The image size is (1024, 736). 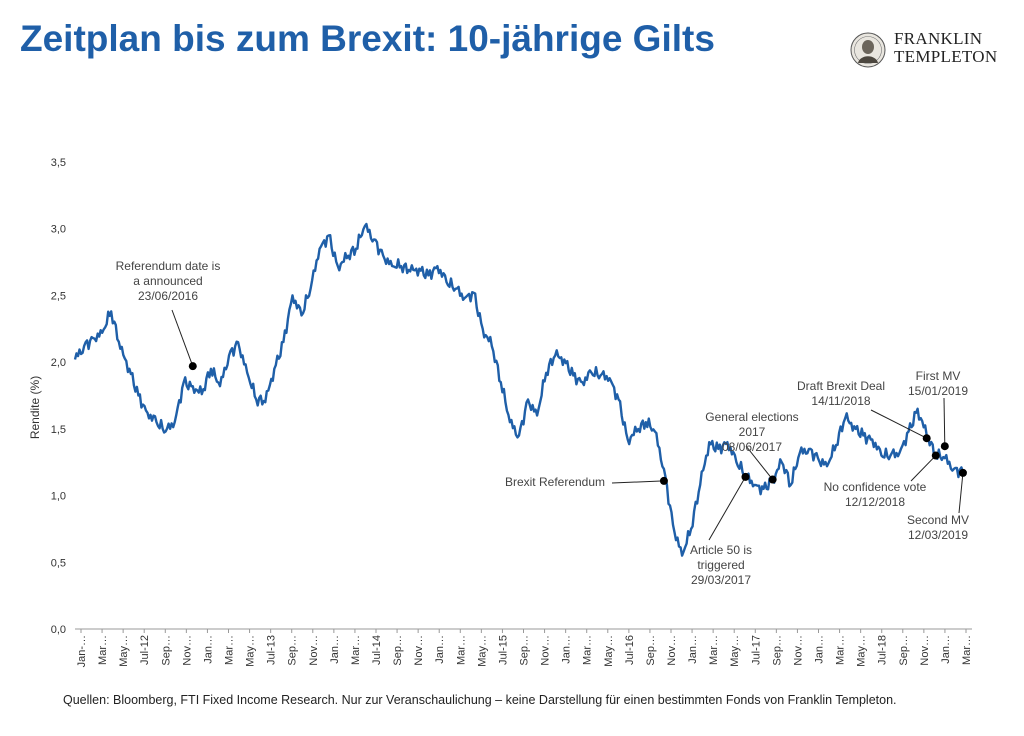 I want to click on brand-name: FRANKLIN TEMPLETON, so click(x=945, y=48).